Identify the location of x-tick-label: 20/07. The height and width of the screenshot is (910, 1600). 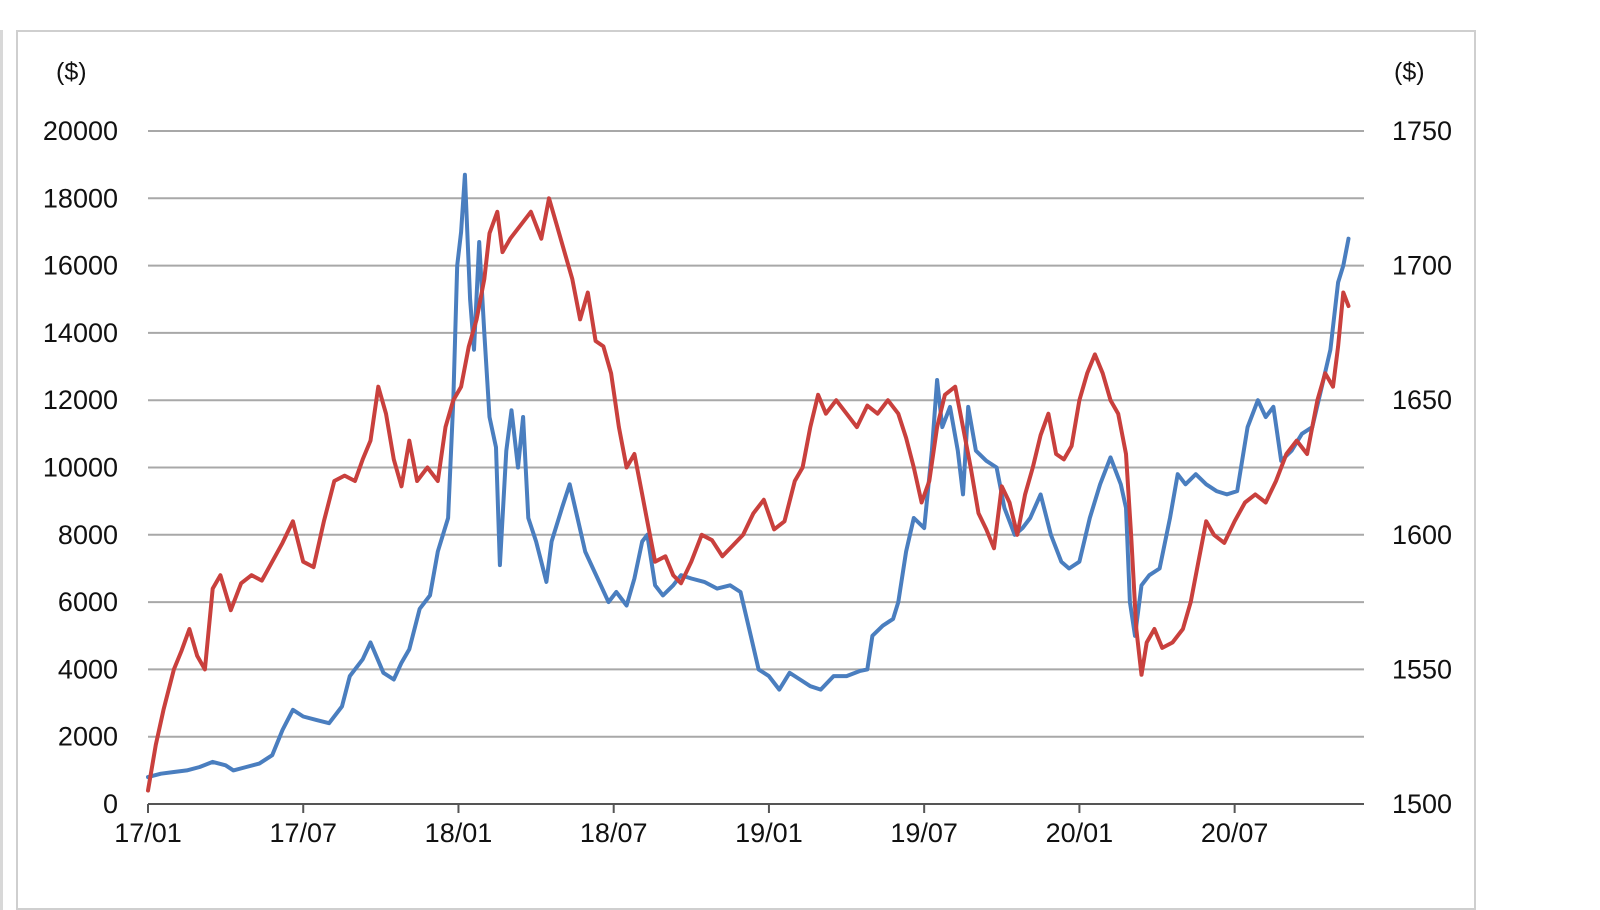
(1235, 833).